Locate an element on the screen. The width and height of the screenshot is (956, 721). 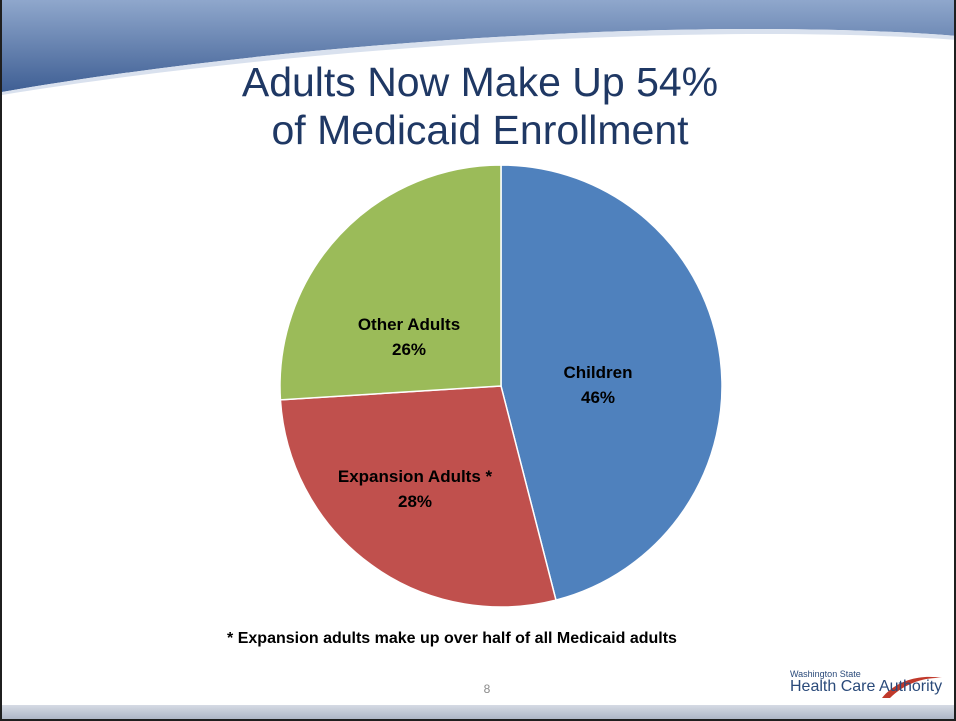
slice-label-children: Children is located at coordinates (598, 372).